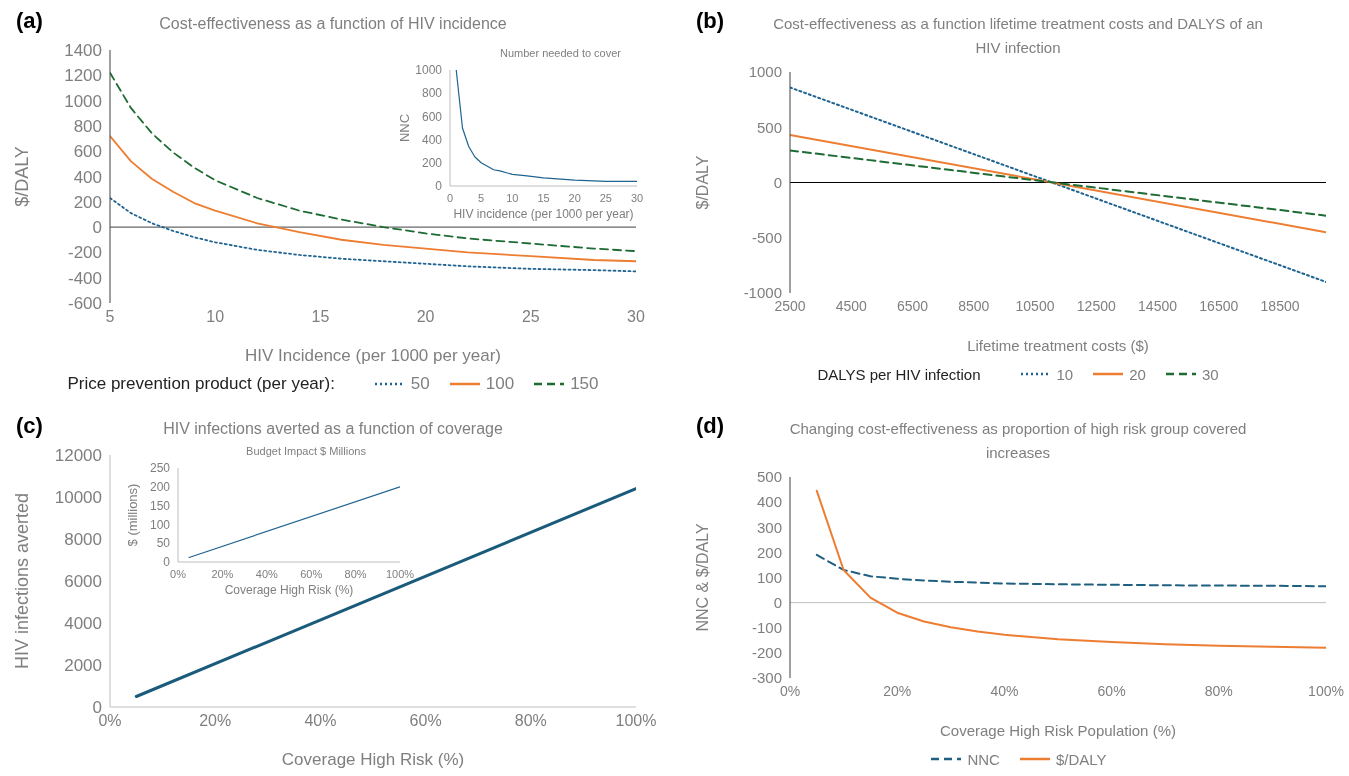 This screenshot has height=776, width=1349. Describe the element at coordinates (983, 759) in the screenshot. I see `legend-label: NNC` at that location.